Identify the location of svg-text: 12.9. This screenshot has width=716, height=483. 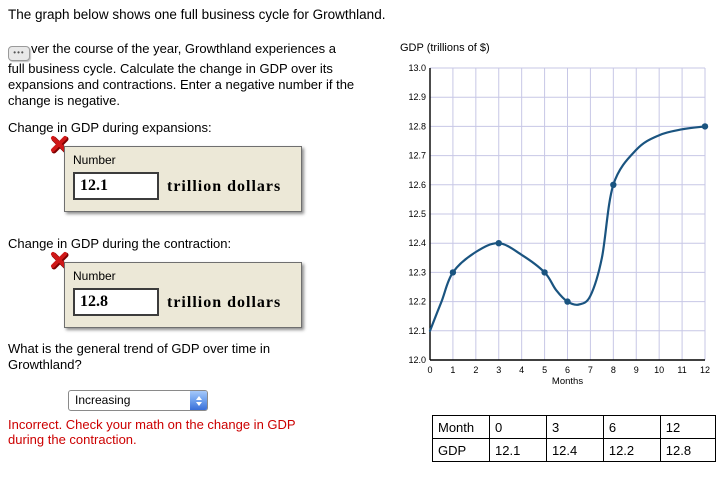
(417, 97).